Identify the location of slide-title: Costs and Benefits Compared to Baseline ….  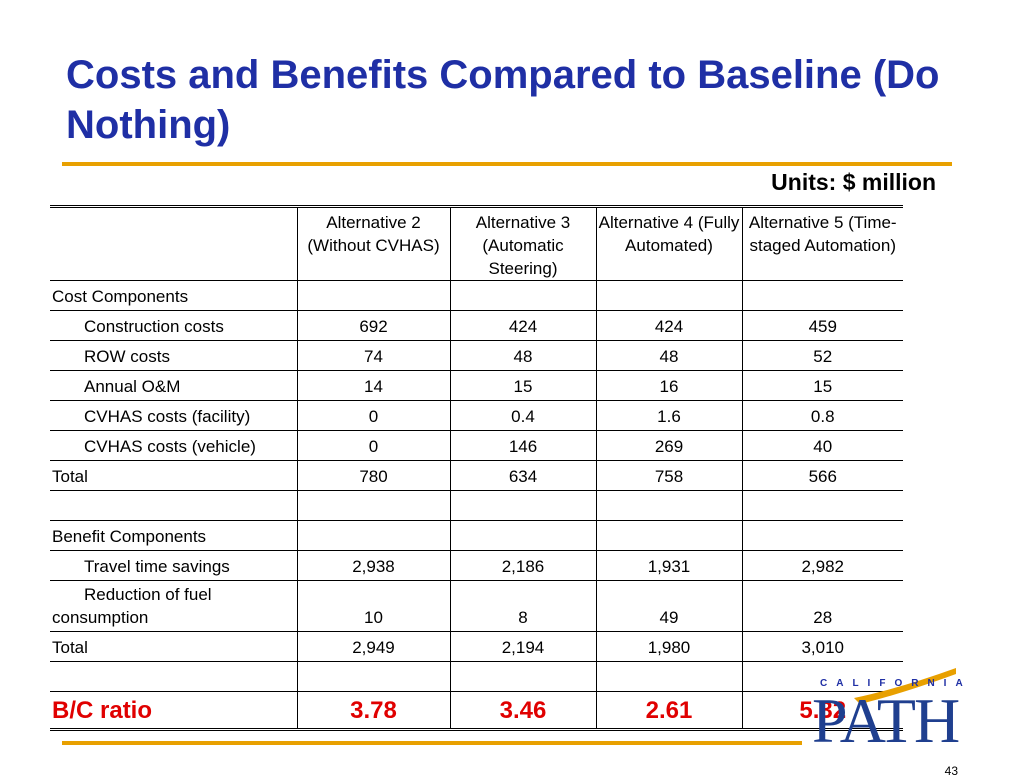
(503, 100).